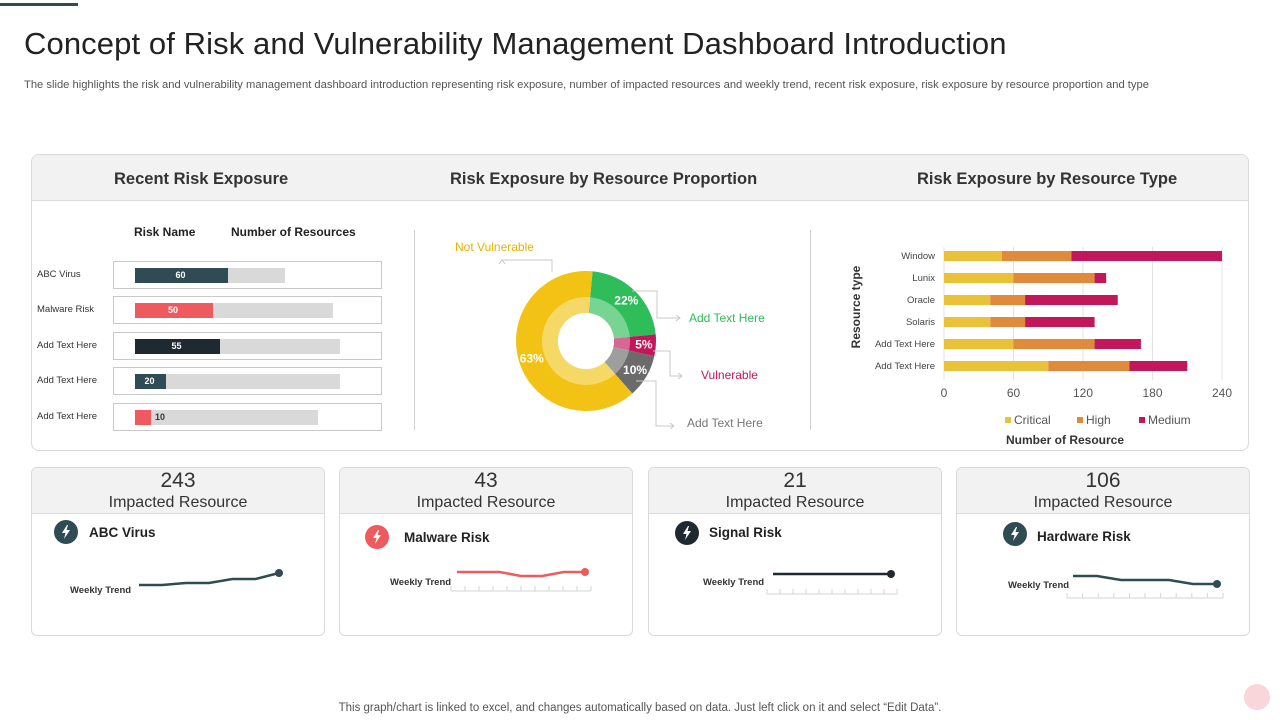  Describe the element at coordinates (944, 393) in the screenshot. I see `x-tick-label: 0` at that location.